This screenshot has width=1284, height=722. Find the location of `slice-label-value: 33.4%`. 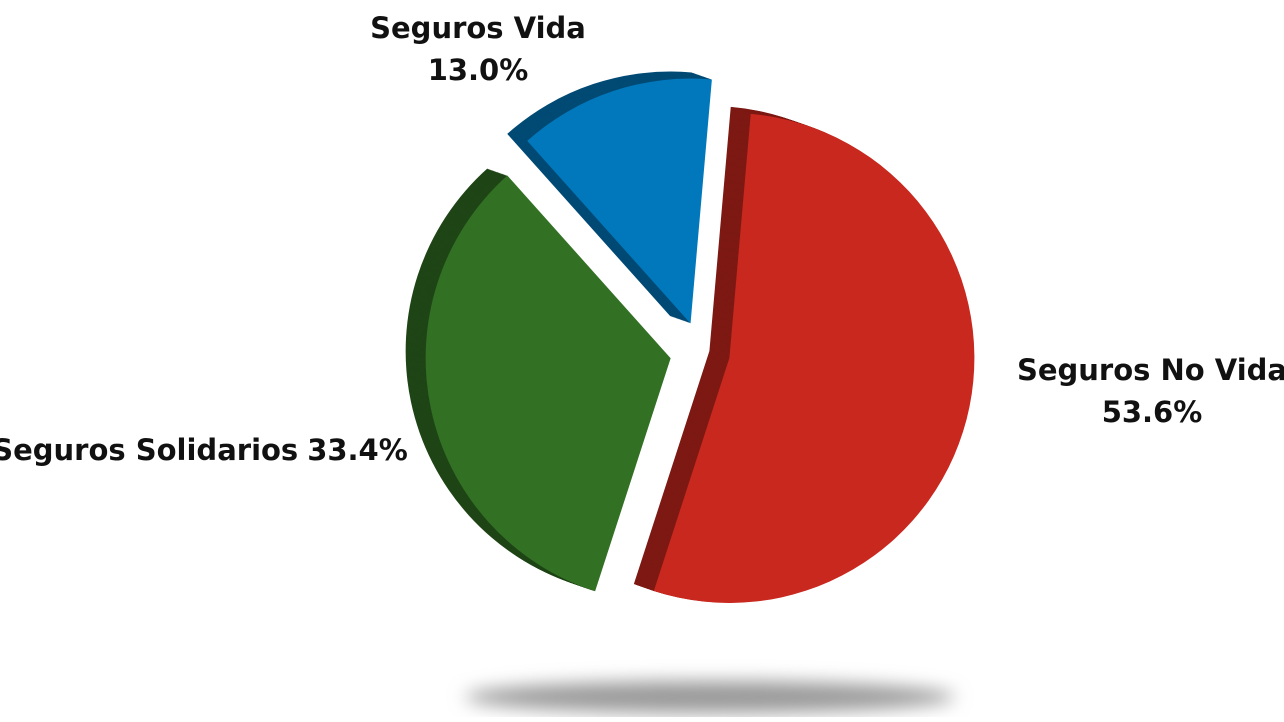

slice-label-value: 33.4% is located at coordinates (357, 450).